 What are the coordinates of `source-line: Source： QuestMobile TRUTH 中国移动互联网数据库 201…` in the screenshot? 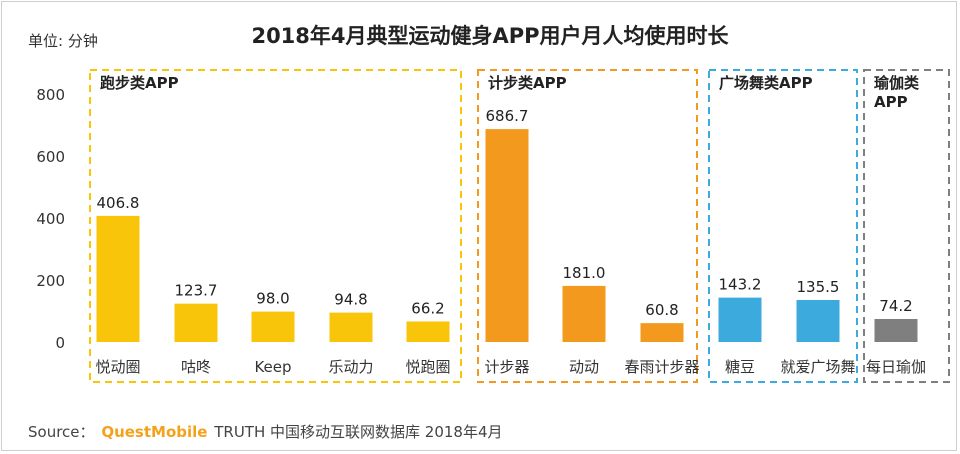 It's located at (265, 431).